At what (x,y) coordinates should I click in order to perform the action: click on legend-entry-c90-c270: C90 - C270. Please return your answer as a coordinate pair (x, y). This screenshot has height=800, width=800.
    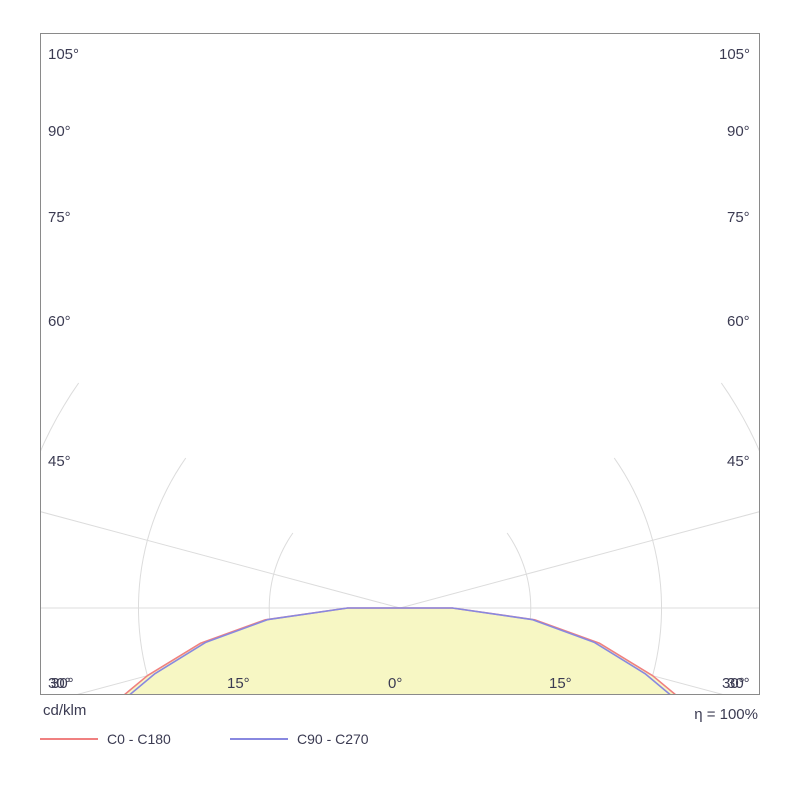
    Looking at the image, I should click on (299, 739).